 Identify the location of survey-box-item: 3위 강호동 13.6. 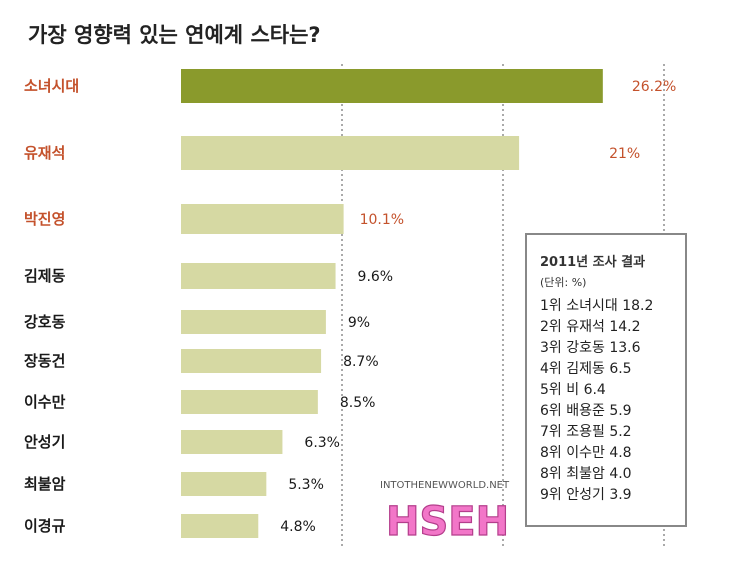
(590, 348).